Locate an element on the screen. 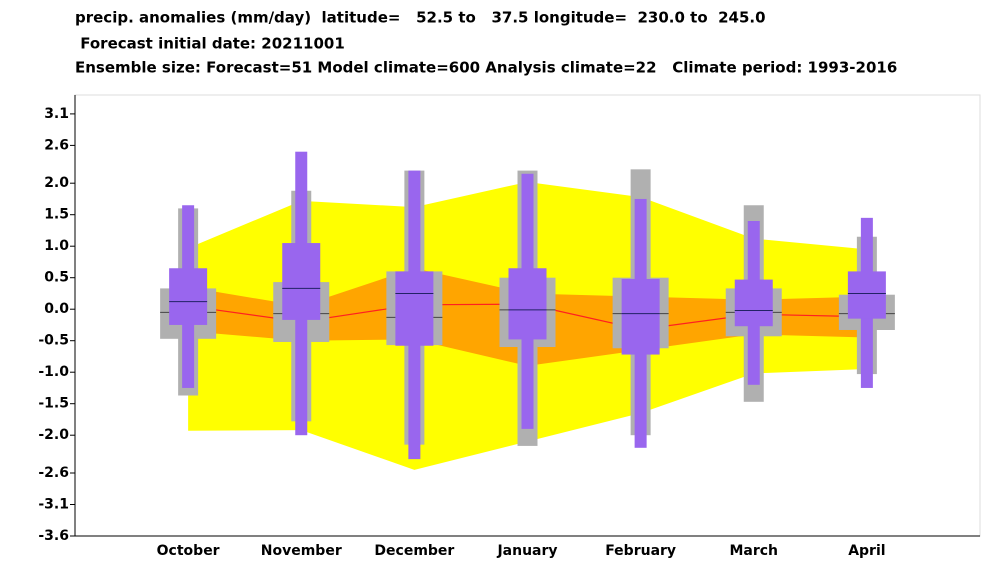 This screenshot has height=575, width=996. x-tick-label: November is located at coordinates (301, 551).